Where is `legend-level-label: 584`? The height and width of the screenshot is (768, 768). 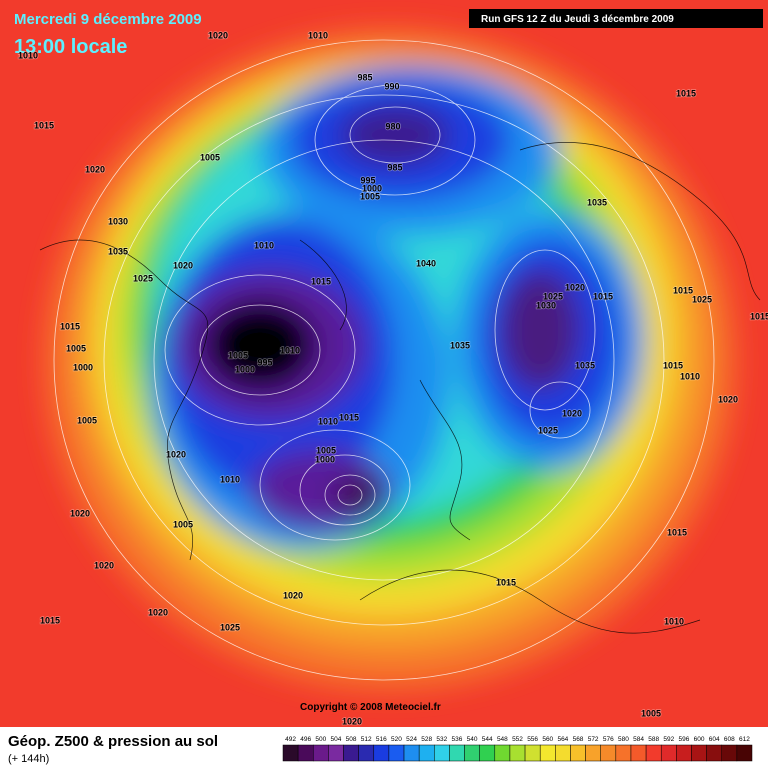
legend-level-label: 584 is located at coordinates (638, 739).